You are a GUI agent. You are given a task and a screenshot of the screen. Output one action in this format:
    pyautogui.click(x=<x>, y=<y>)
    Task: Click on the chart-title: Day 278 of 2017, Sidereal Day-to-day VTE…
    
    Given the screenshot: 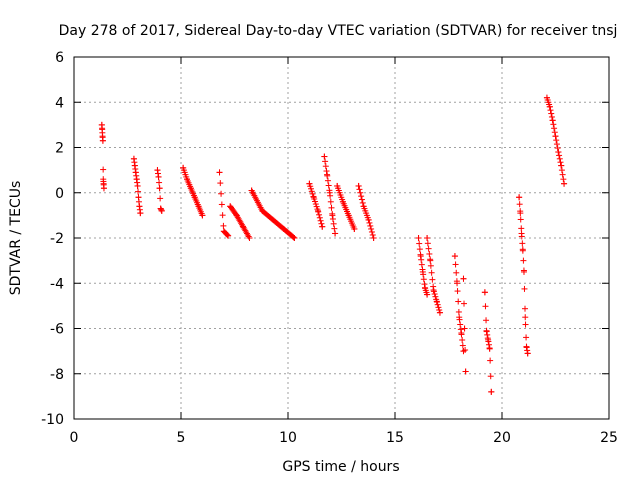 What is the action you would take?
    pyautogui.click(x=338, y=31)
    